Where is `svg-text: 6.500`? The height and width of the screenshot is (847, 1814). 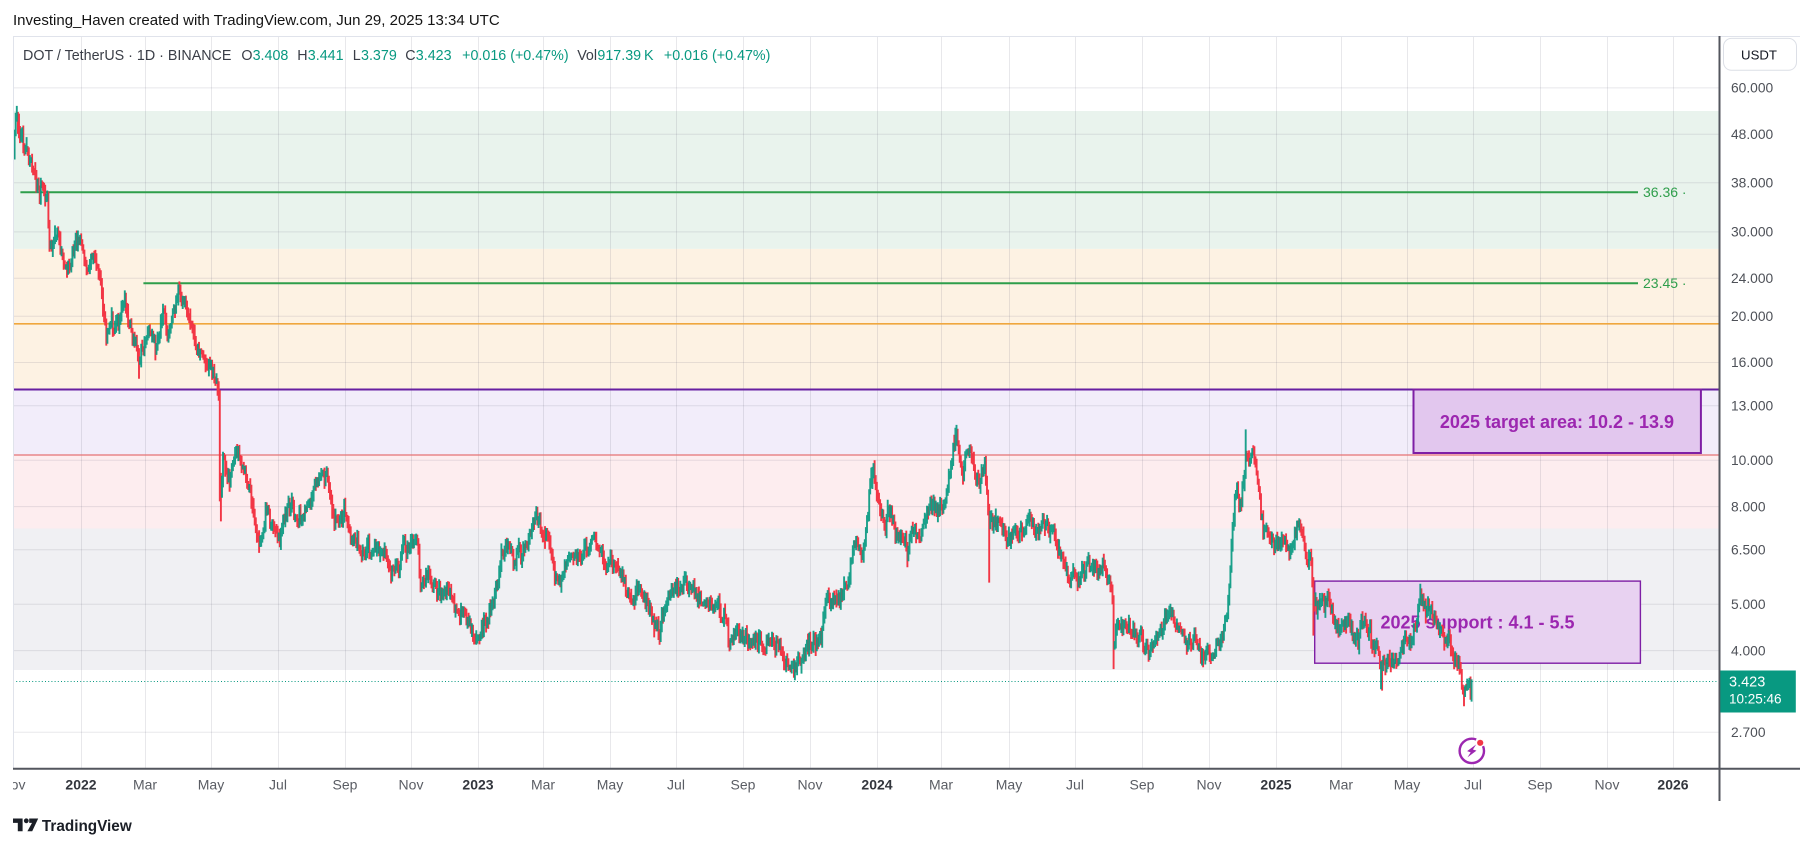 svg-text: 6.500 is located at coordinates (1748, 549).